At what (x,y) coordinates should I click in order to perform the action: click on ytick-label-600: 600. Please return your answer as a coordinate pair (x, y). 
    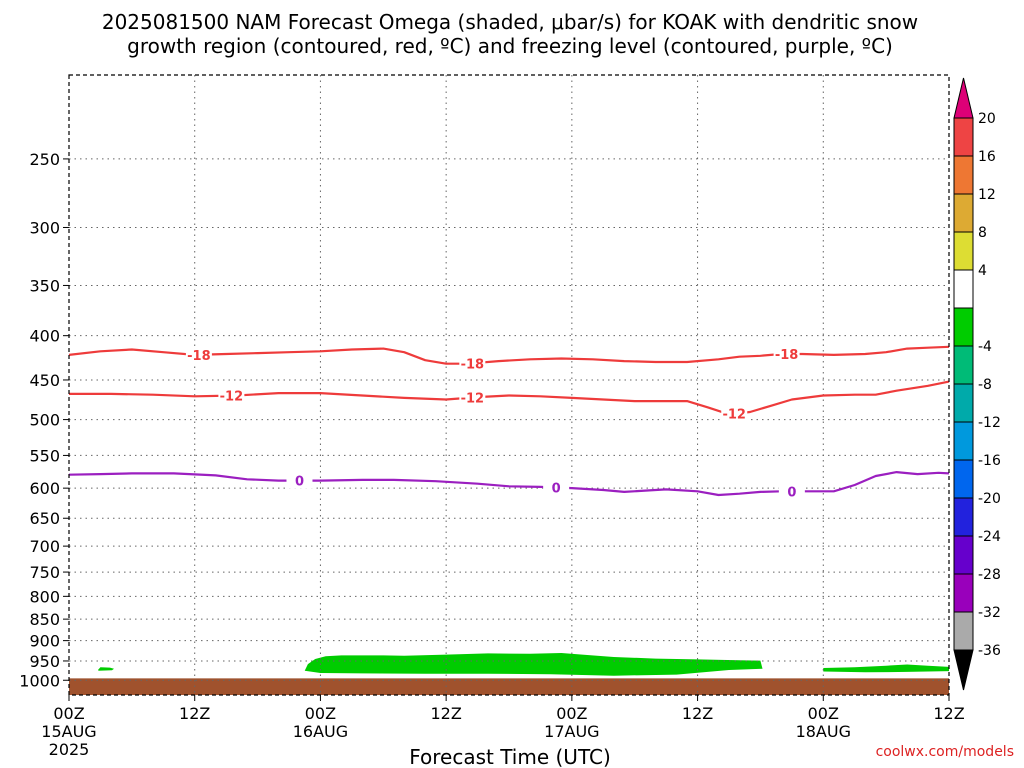
    Looking at the image, I should click on (44, 488).